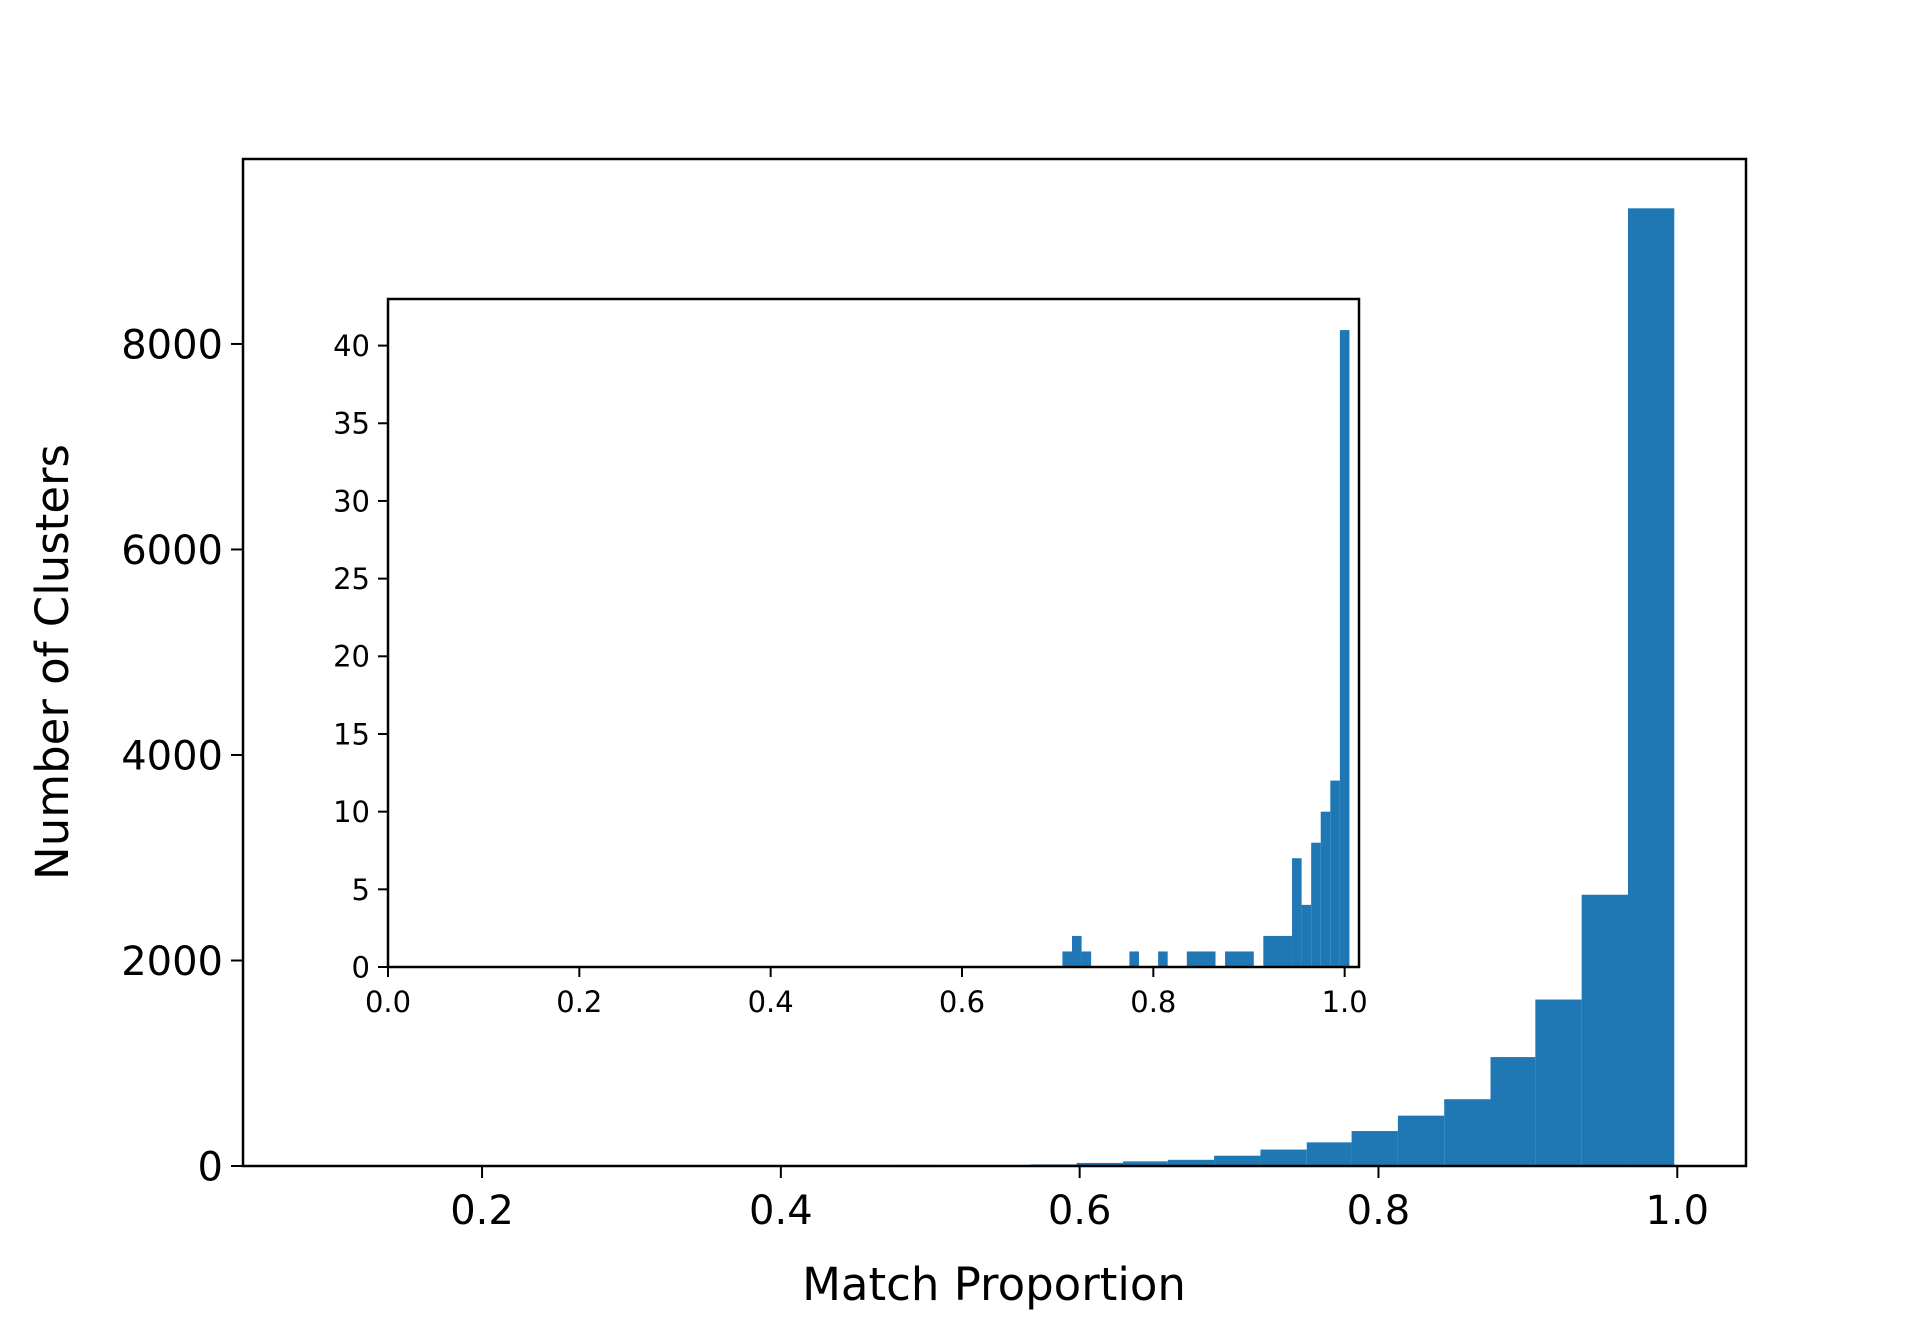  Describe the element at coordinates (351, 346) in the screenshot. I see `inset-y-tick-label: 40` at that location.